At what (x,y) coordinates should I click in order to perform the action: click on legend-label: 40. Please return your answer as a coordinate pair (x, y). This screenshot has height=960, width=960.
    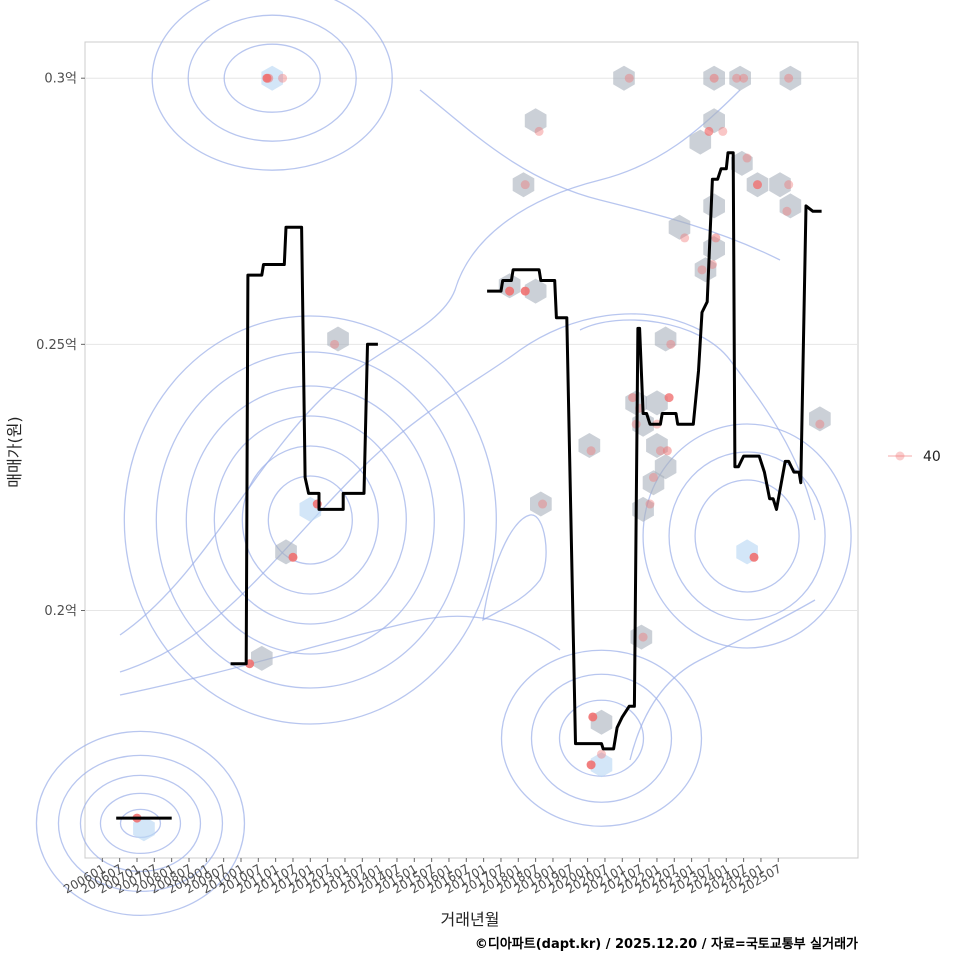
    Looking at the image, I should click on (932, 457).